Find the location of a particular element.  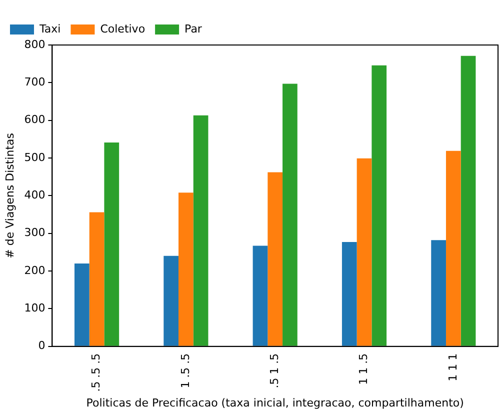

y-tick-label: 300 is located at coordinates (35, 233).